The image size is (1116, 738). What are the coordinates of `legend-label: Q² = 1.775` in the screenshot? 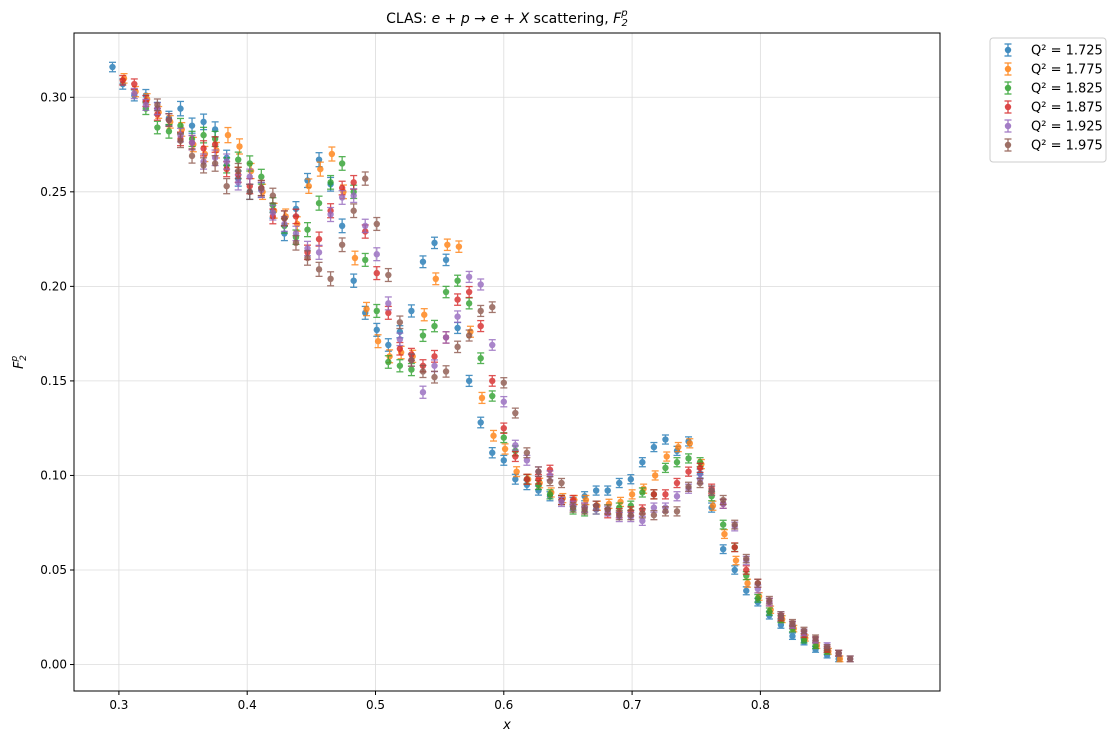 It's located at (1067, 70).